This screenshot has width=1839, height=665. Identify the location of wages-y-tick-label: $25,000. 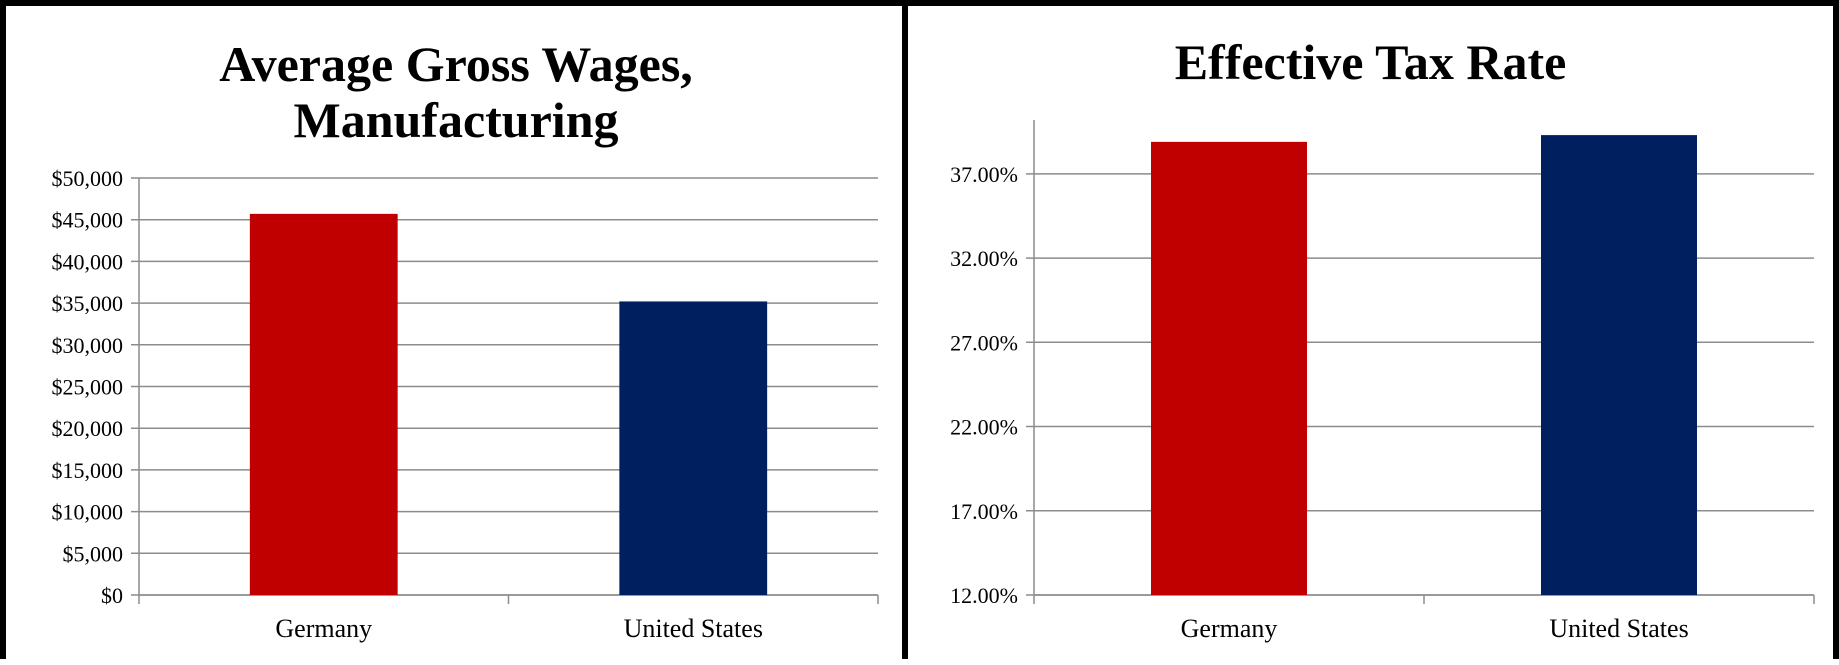
(88, 387).